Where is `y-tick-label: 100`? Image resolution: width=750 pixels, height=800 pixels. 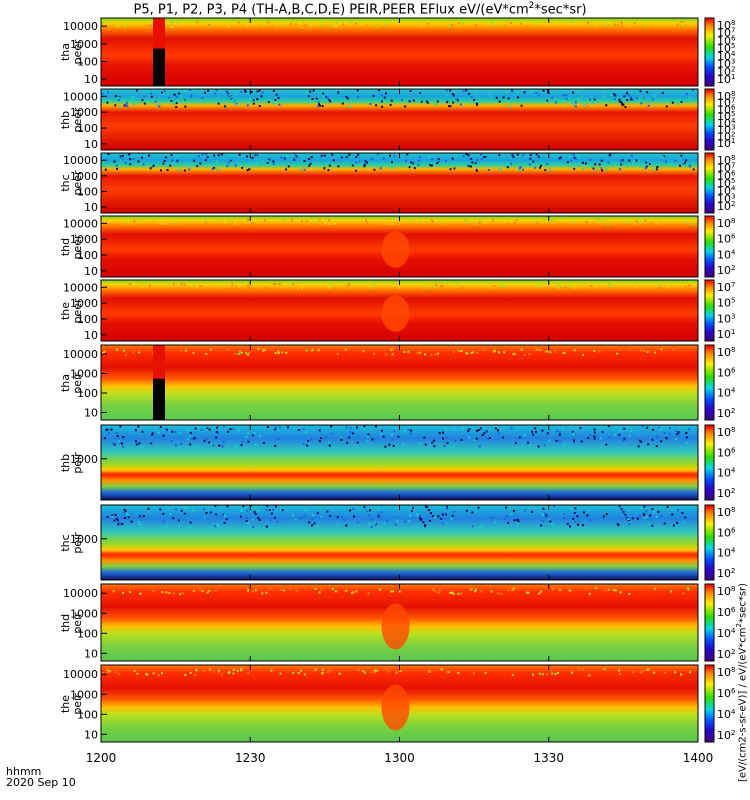 y-tick-label: 100 is located at coordinates (87, 191).